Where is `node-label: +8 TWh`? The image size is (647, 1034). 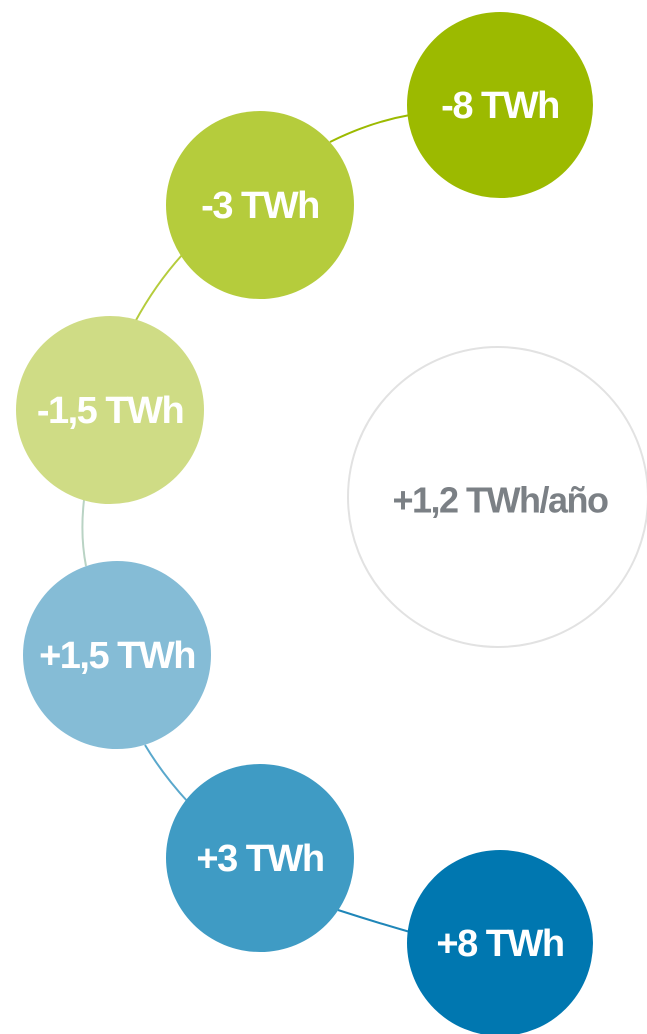
node-label: +8 TWh is located at coordinates (499, 944).